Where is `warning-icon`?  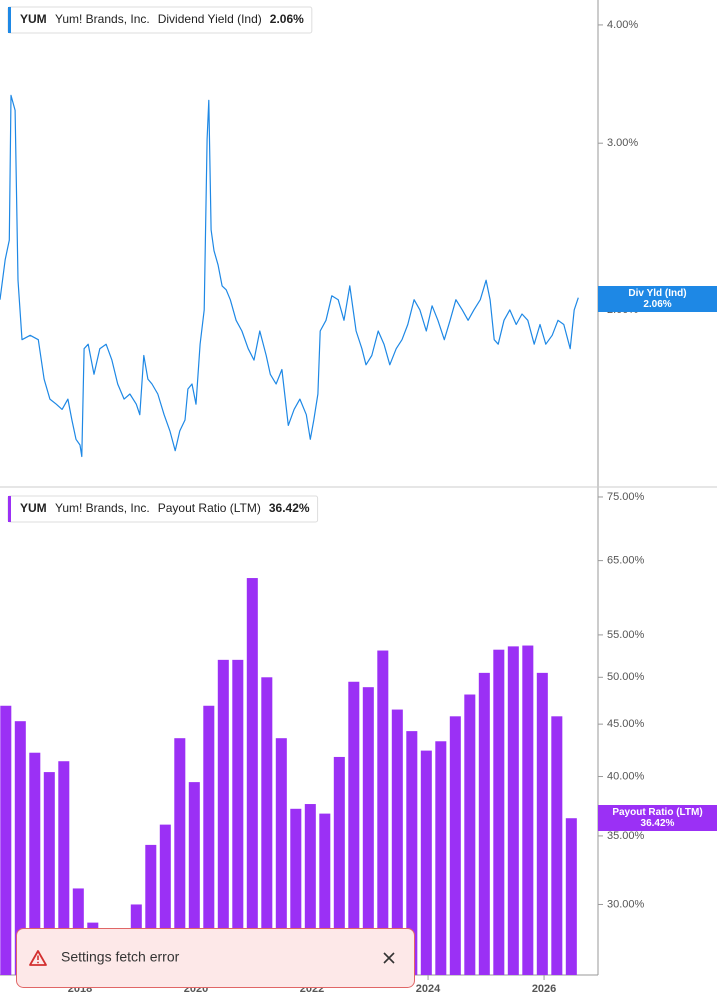 warning-icon is located at coordinates (38, 958).